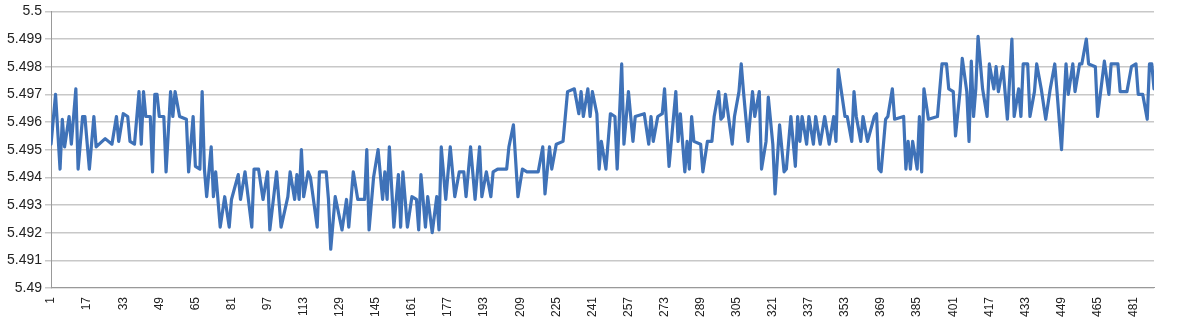  I want to click on x-tick-label: 161, so click(411, 307).